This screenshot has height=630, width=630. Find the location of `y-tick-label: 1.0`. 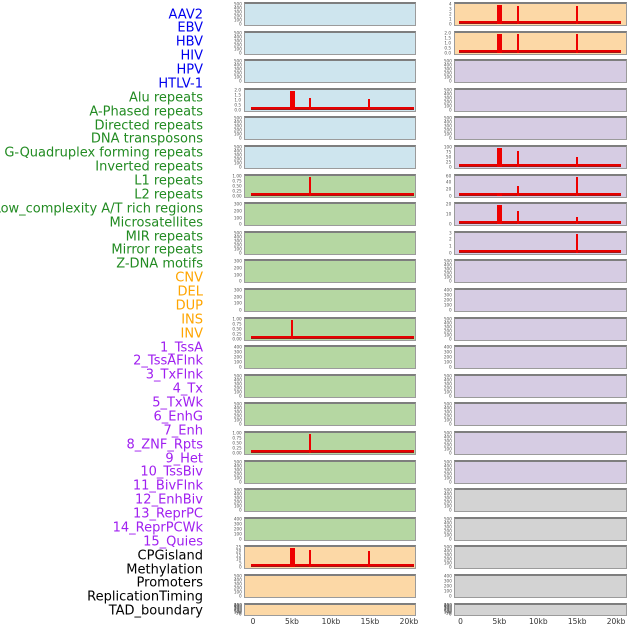

y-tick-label: 1.0 is located at coordinates (238, 100).